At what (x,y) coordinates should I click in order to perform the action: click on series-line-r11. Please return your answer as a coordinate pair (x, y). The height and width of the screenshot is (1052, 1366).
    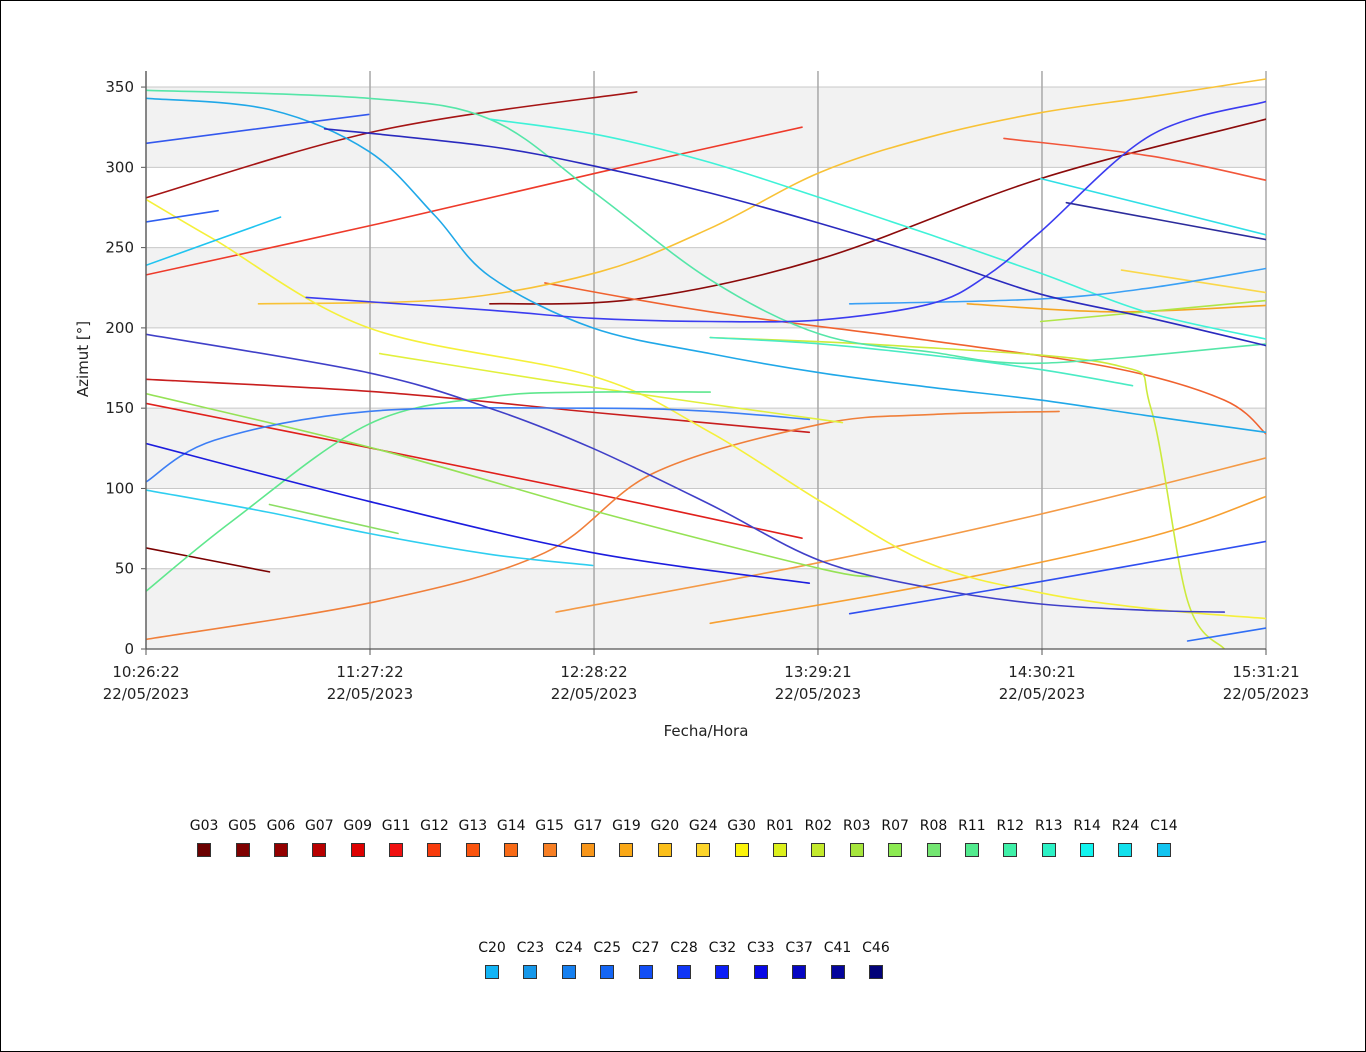
    Looking at the image, I should click on (428, 491).